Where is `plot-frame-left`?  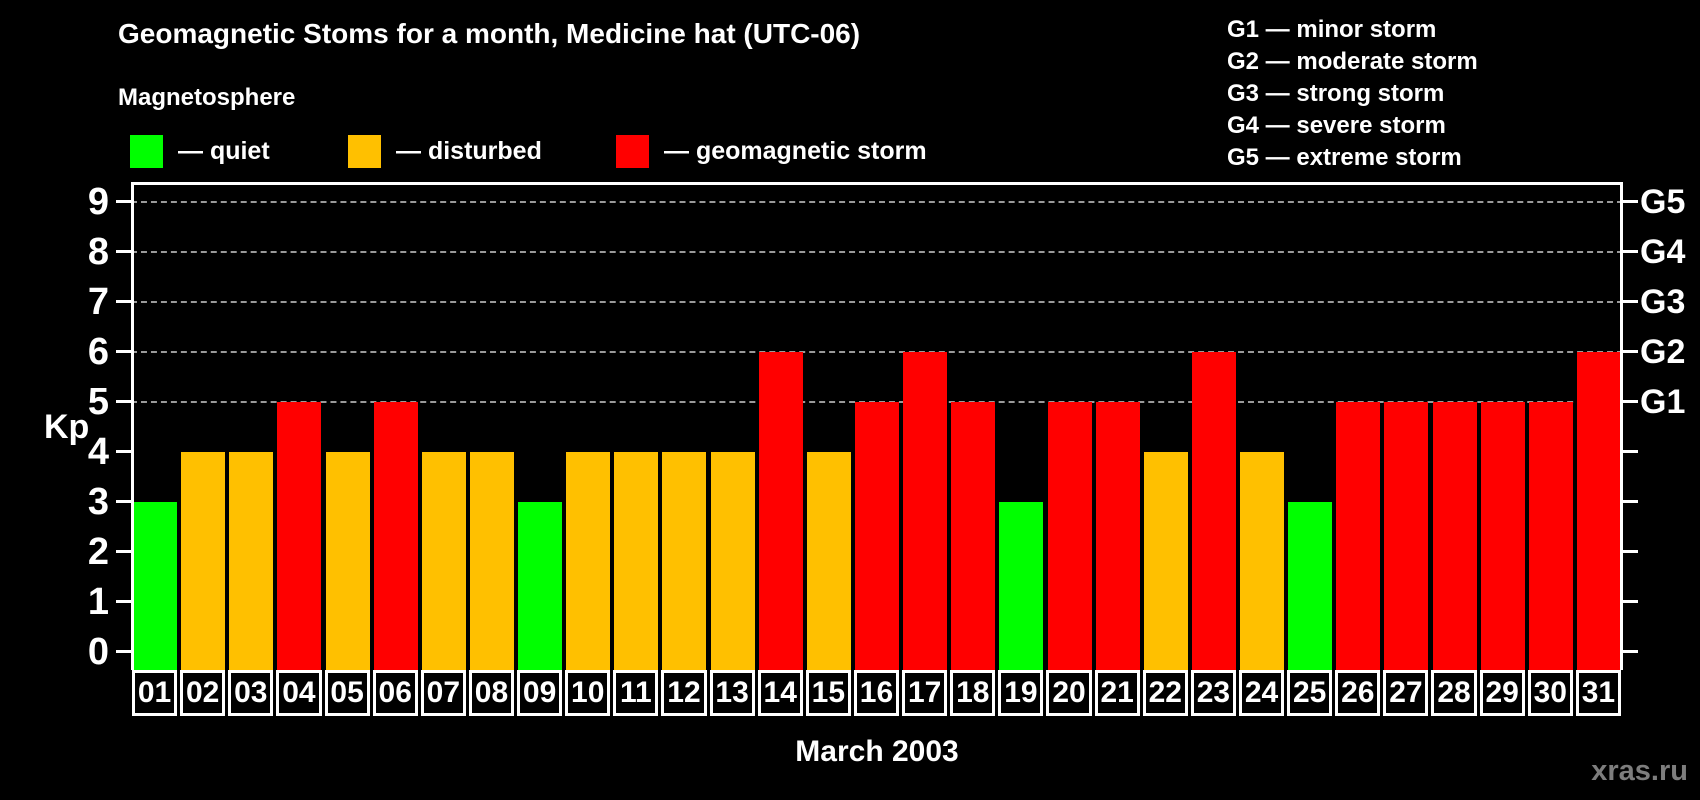
plot-frame-left is located at coordinates (132, 426).